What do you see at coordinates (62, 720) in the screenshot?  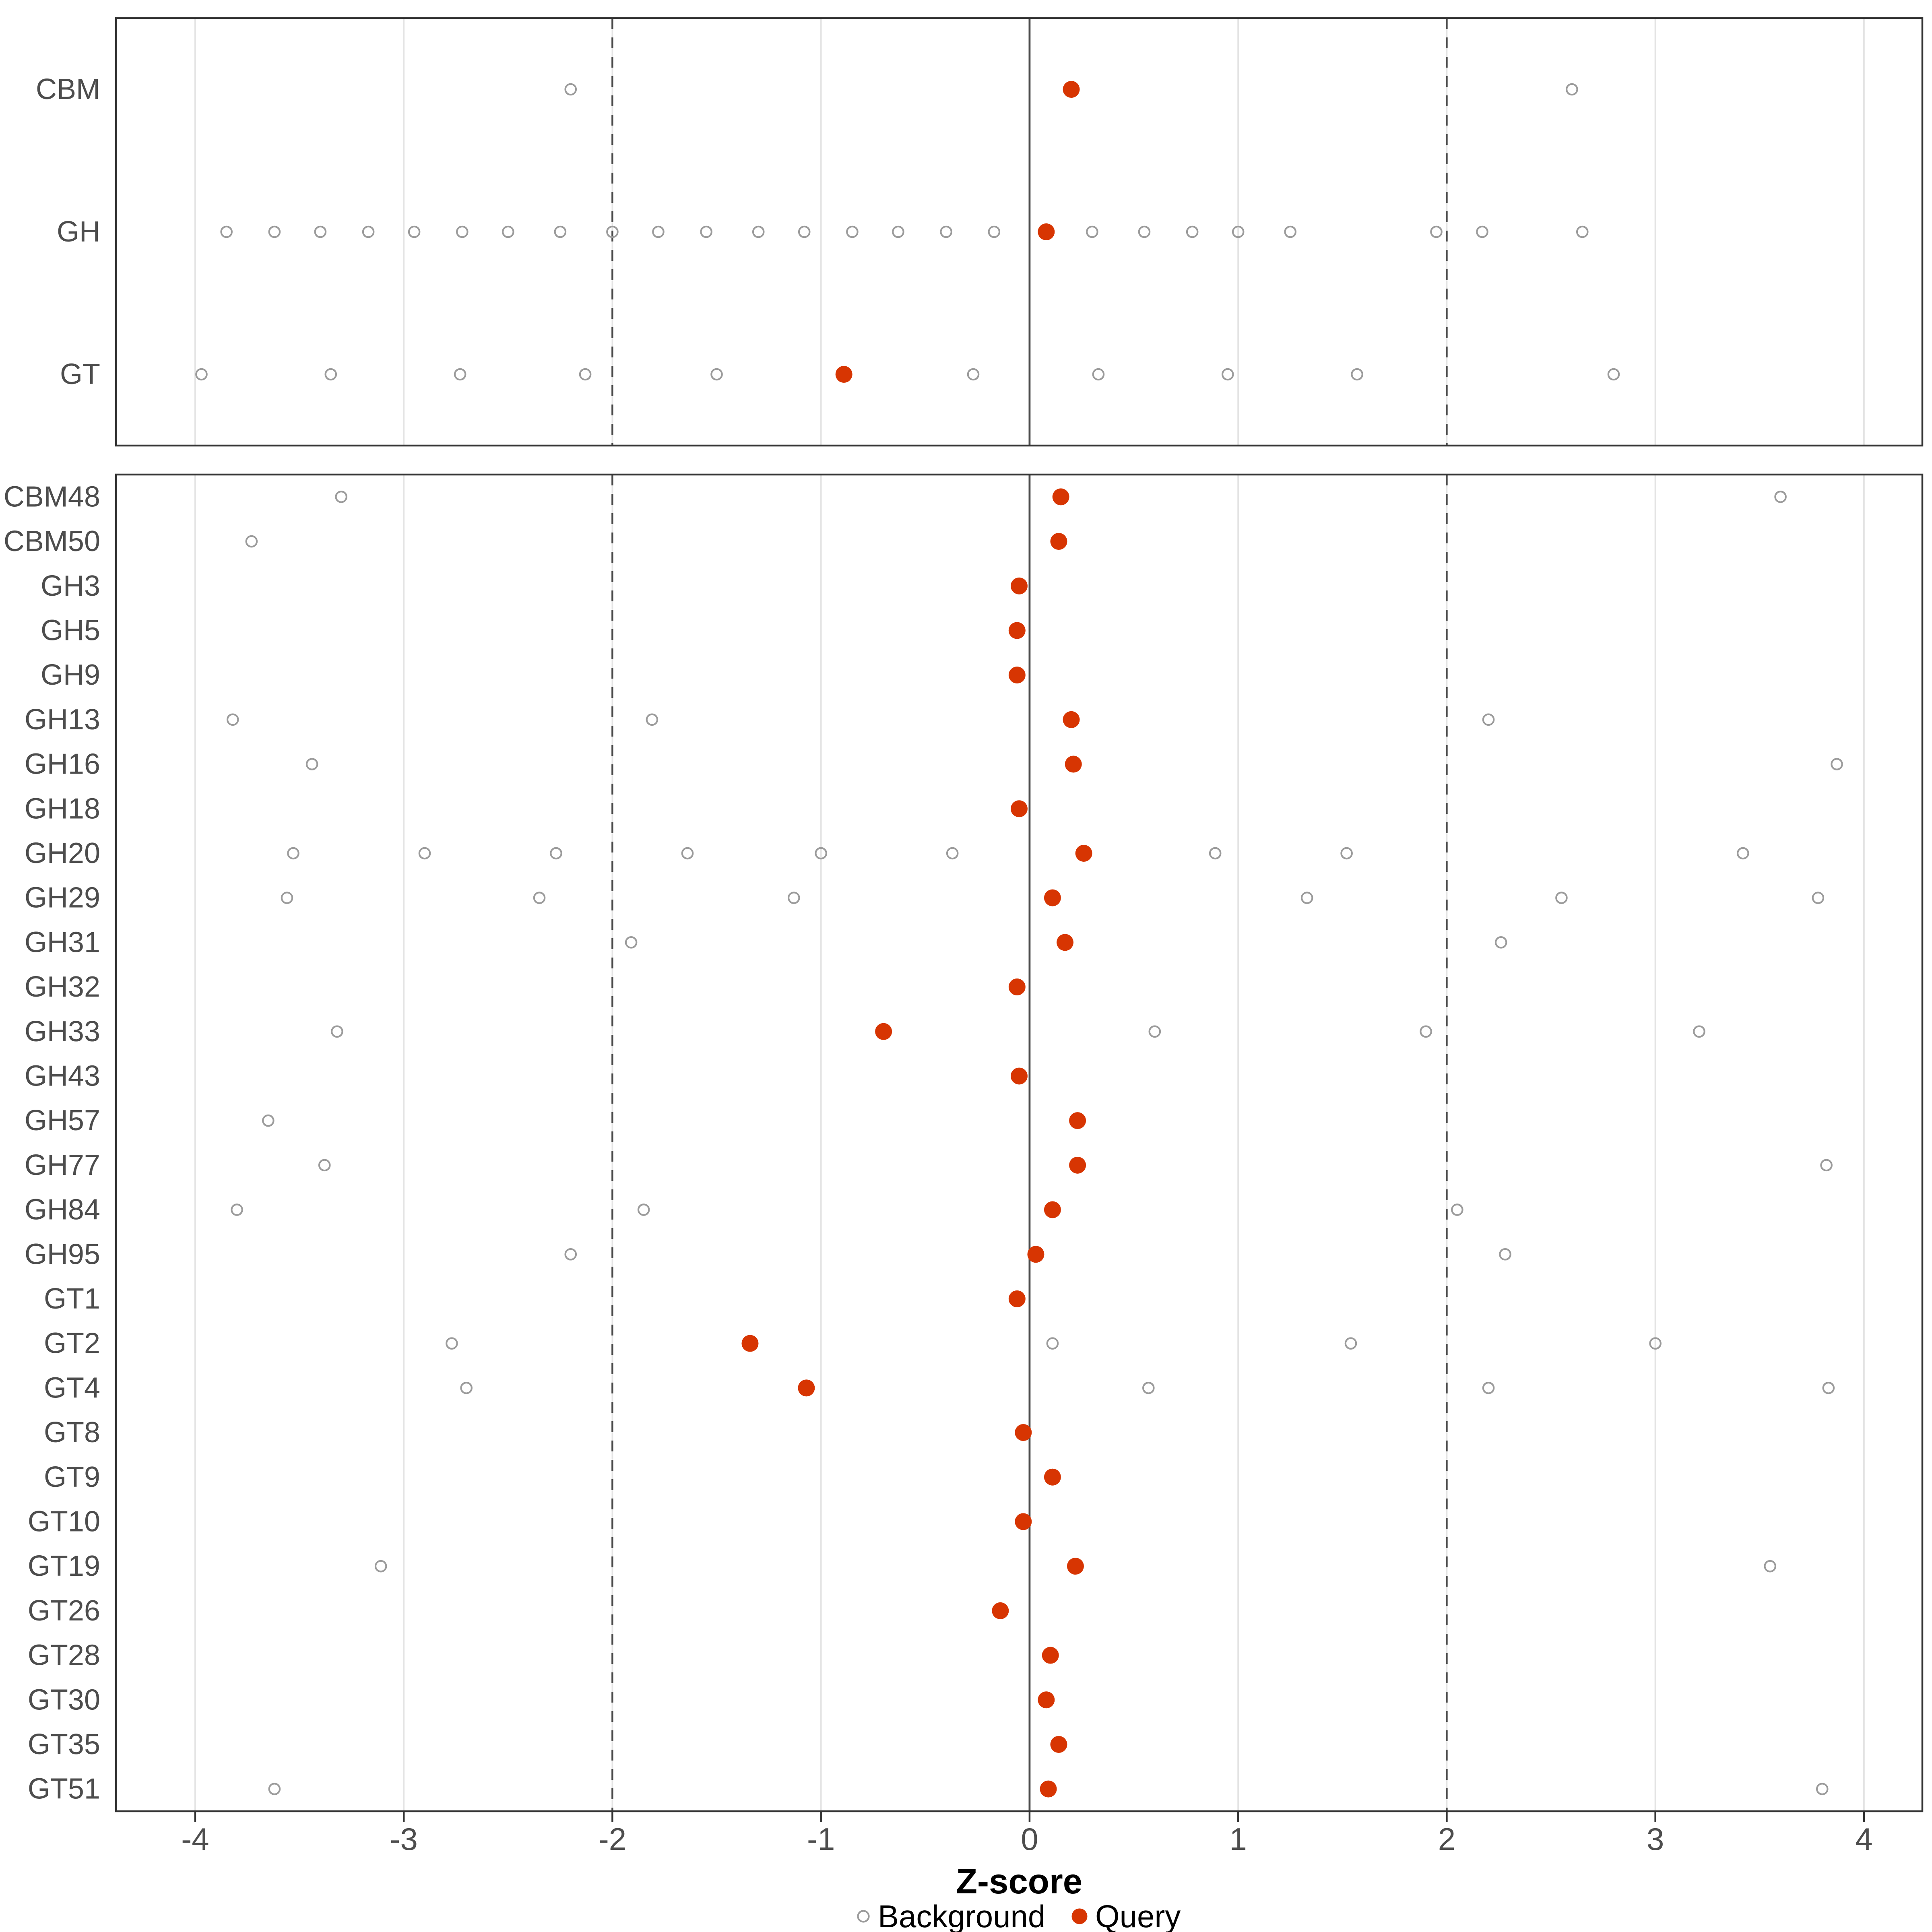 I see `y-axis-label: GH13` at bounding box center [62, 720].